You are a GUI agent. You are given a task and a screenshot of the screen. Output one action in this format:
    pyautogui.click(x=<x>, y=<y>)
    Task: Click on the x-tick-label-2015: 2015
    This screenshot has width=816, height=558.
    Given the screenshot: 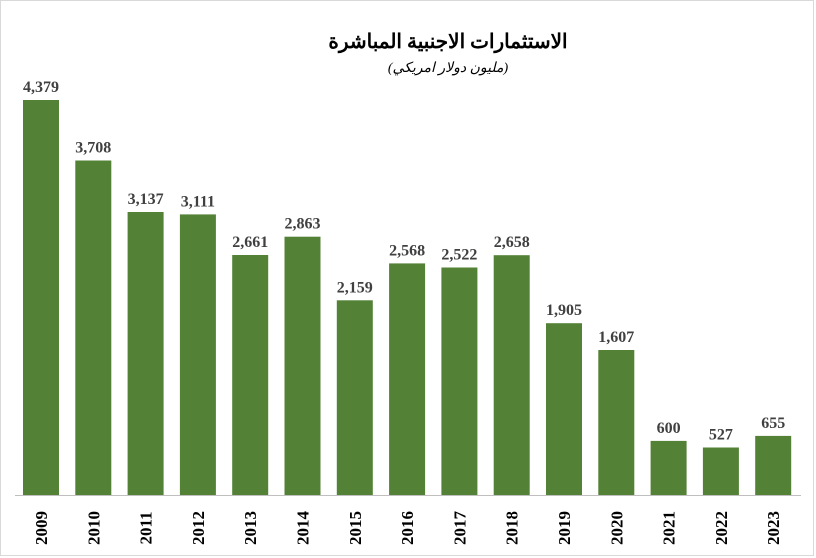 What is the action you would take?
    pyautogui.click(x=355, y=528)
    